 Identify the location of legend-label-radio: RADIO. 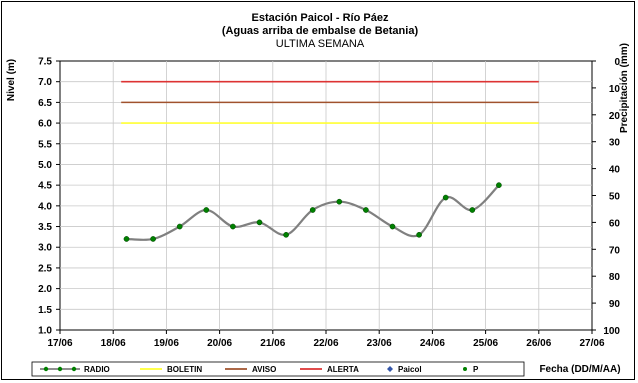
(97, 369).